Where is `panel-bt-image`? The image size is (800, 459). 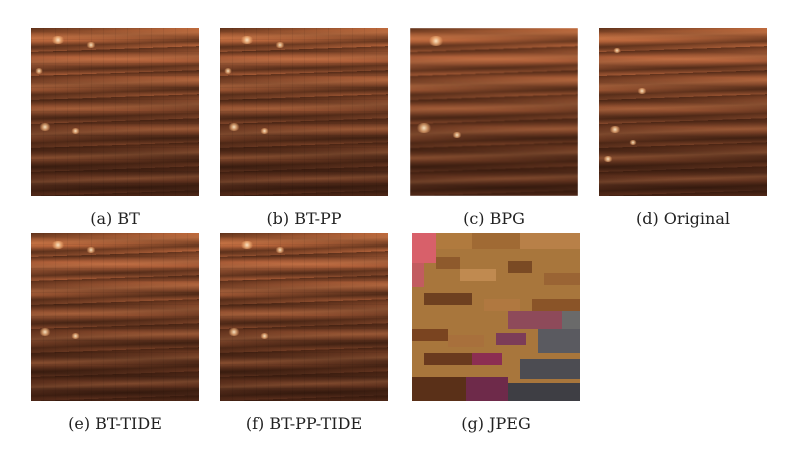 panel-bt-image is located at coordinates (115, 112).